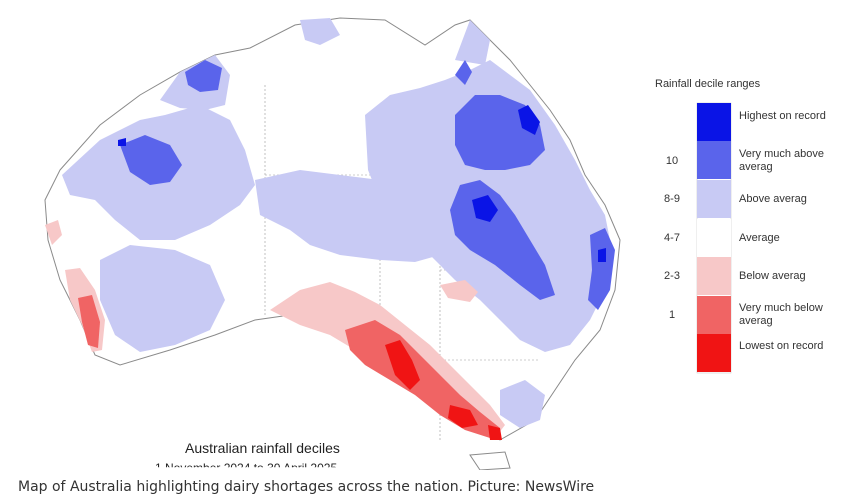 The height and width of the screenshot is (504, 862). What do you see at coordinates (773, 199) in the screenshot?
I see `legend-label-above: Above averag` at bounding box center [773, 199].